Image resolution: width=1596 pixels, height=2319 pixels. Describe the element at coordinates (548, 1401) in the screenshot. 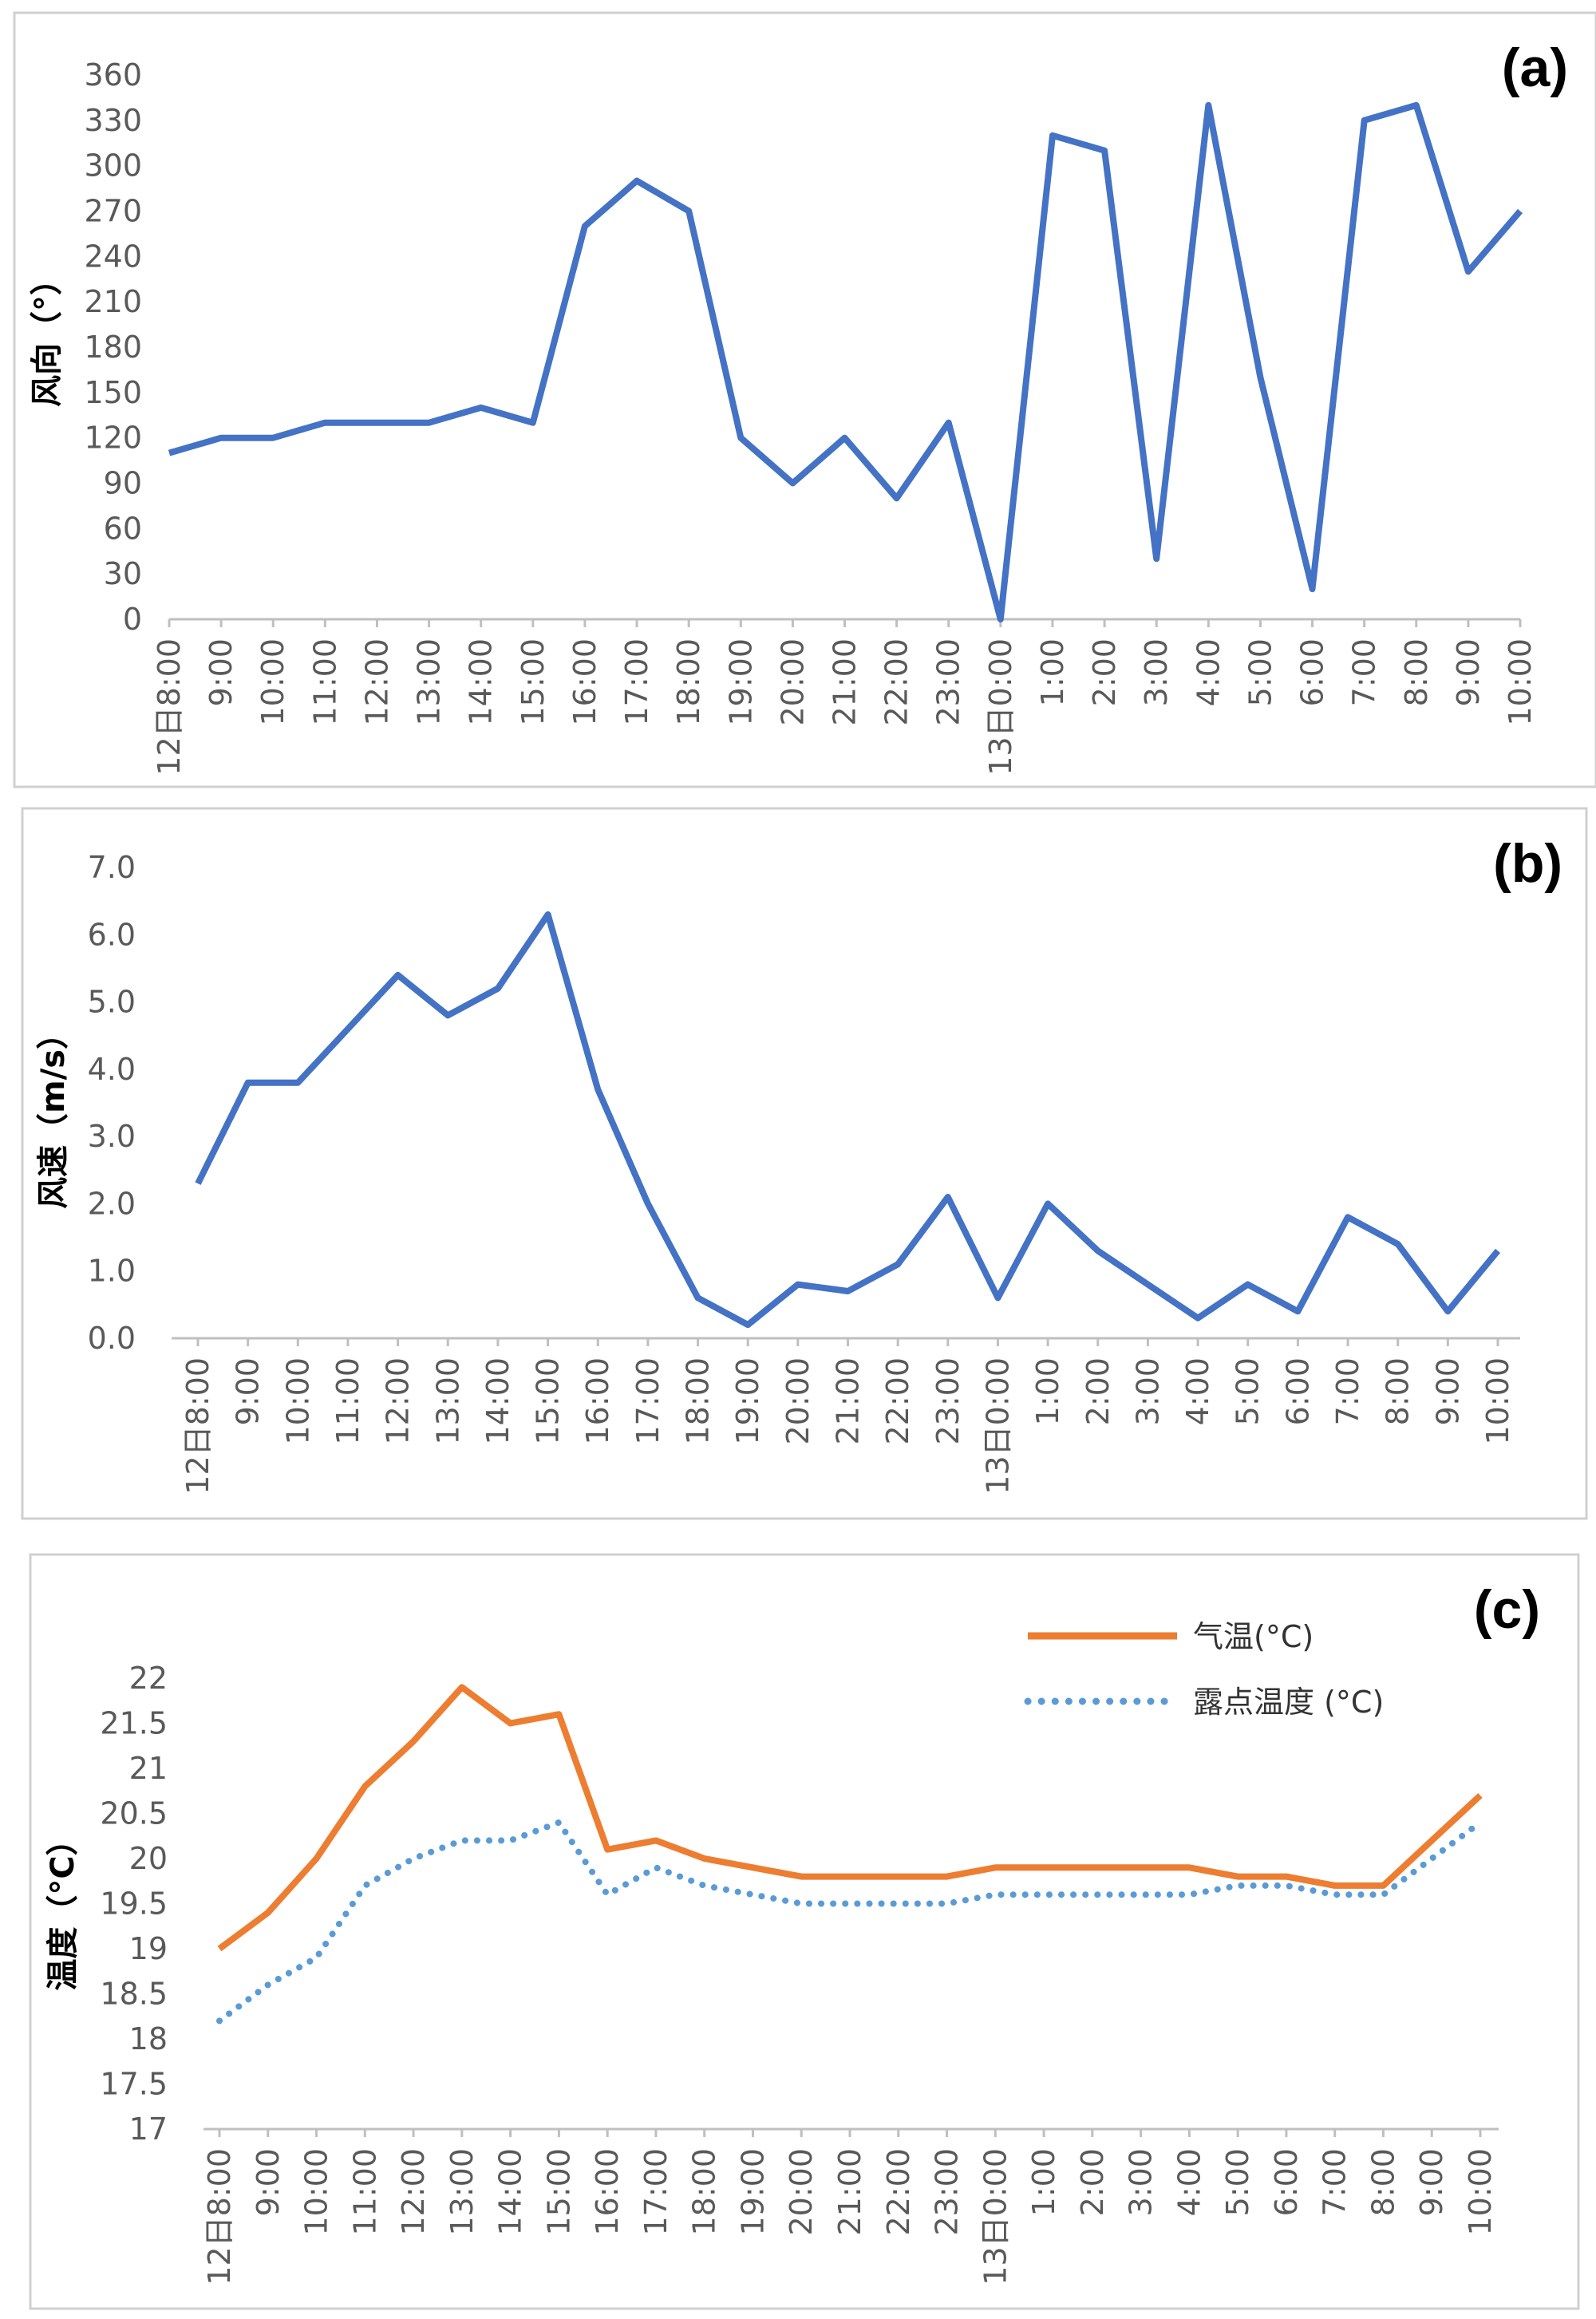

I see `x-tick-label: 15:00` at that location.